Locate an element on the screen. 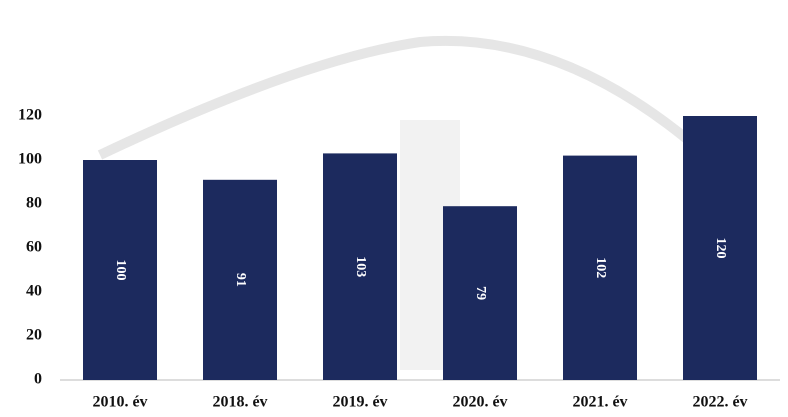 This screenshot has width=788, height=417. value-label: 103 is located at coordinates (360, 266).